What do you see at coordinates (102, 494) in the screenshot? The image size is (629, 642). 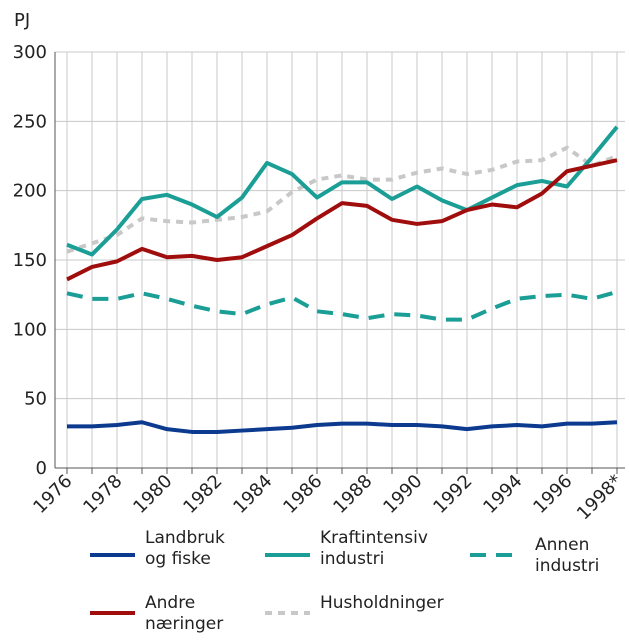 I see `x-tick-label: 1978` at bounding box center [102, 494].